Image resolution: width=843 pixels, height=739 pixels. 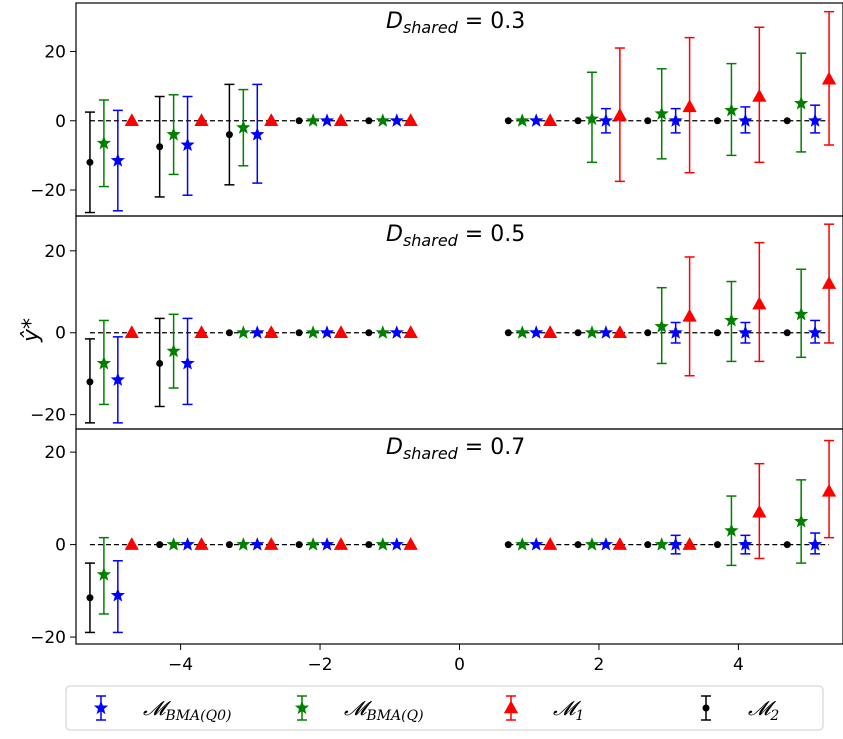 I want to click on legend-frame, so click(x=444, y=708).